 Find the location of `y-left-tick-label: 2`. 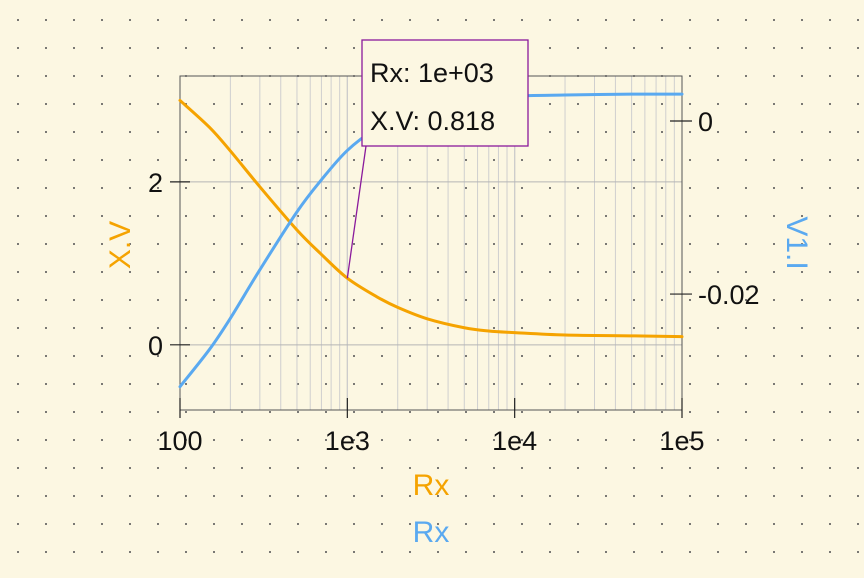

y-left-tick-label: 2 is located at coordinates (155, 183).